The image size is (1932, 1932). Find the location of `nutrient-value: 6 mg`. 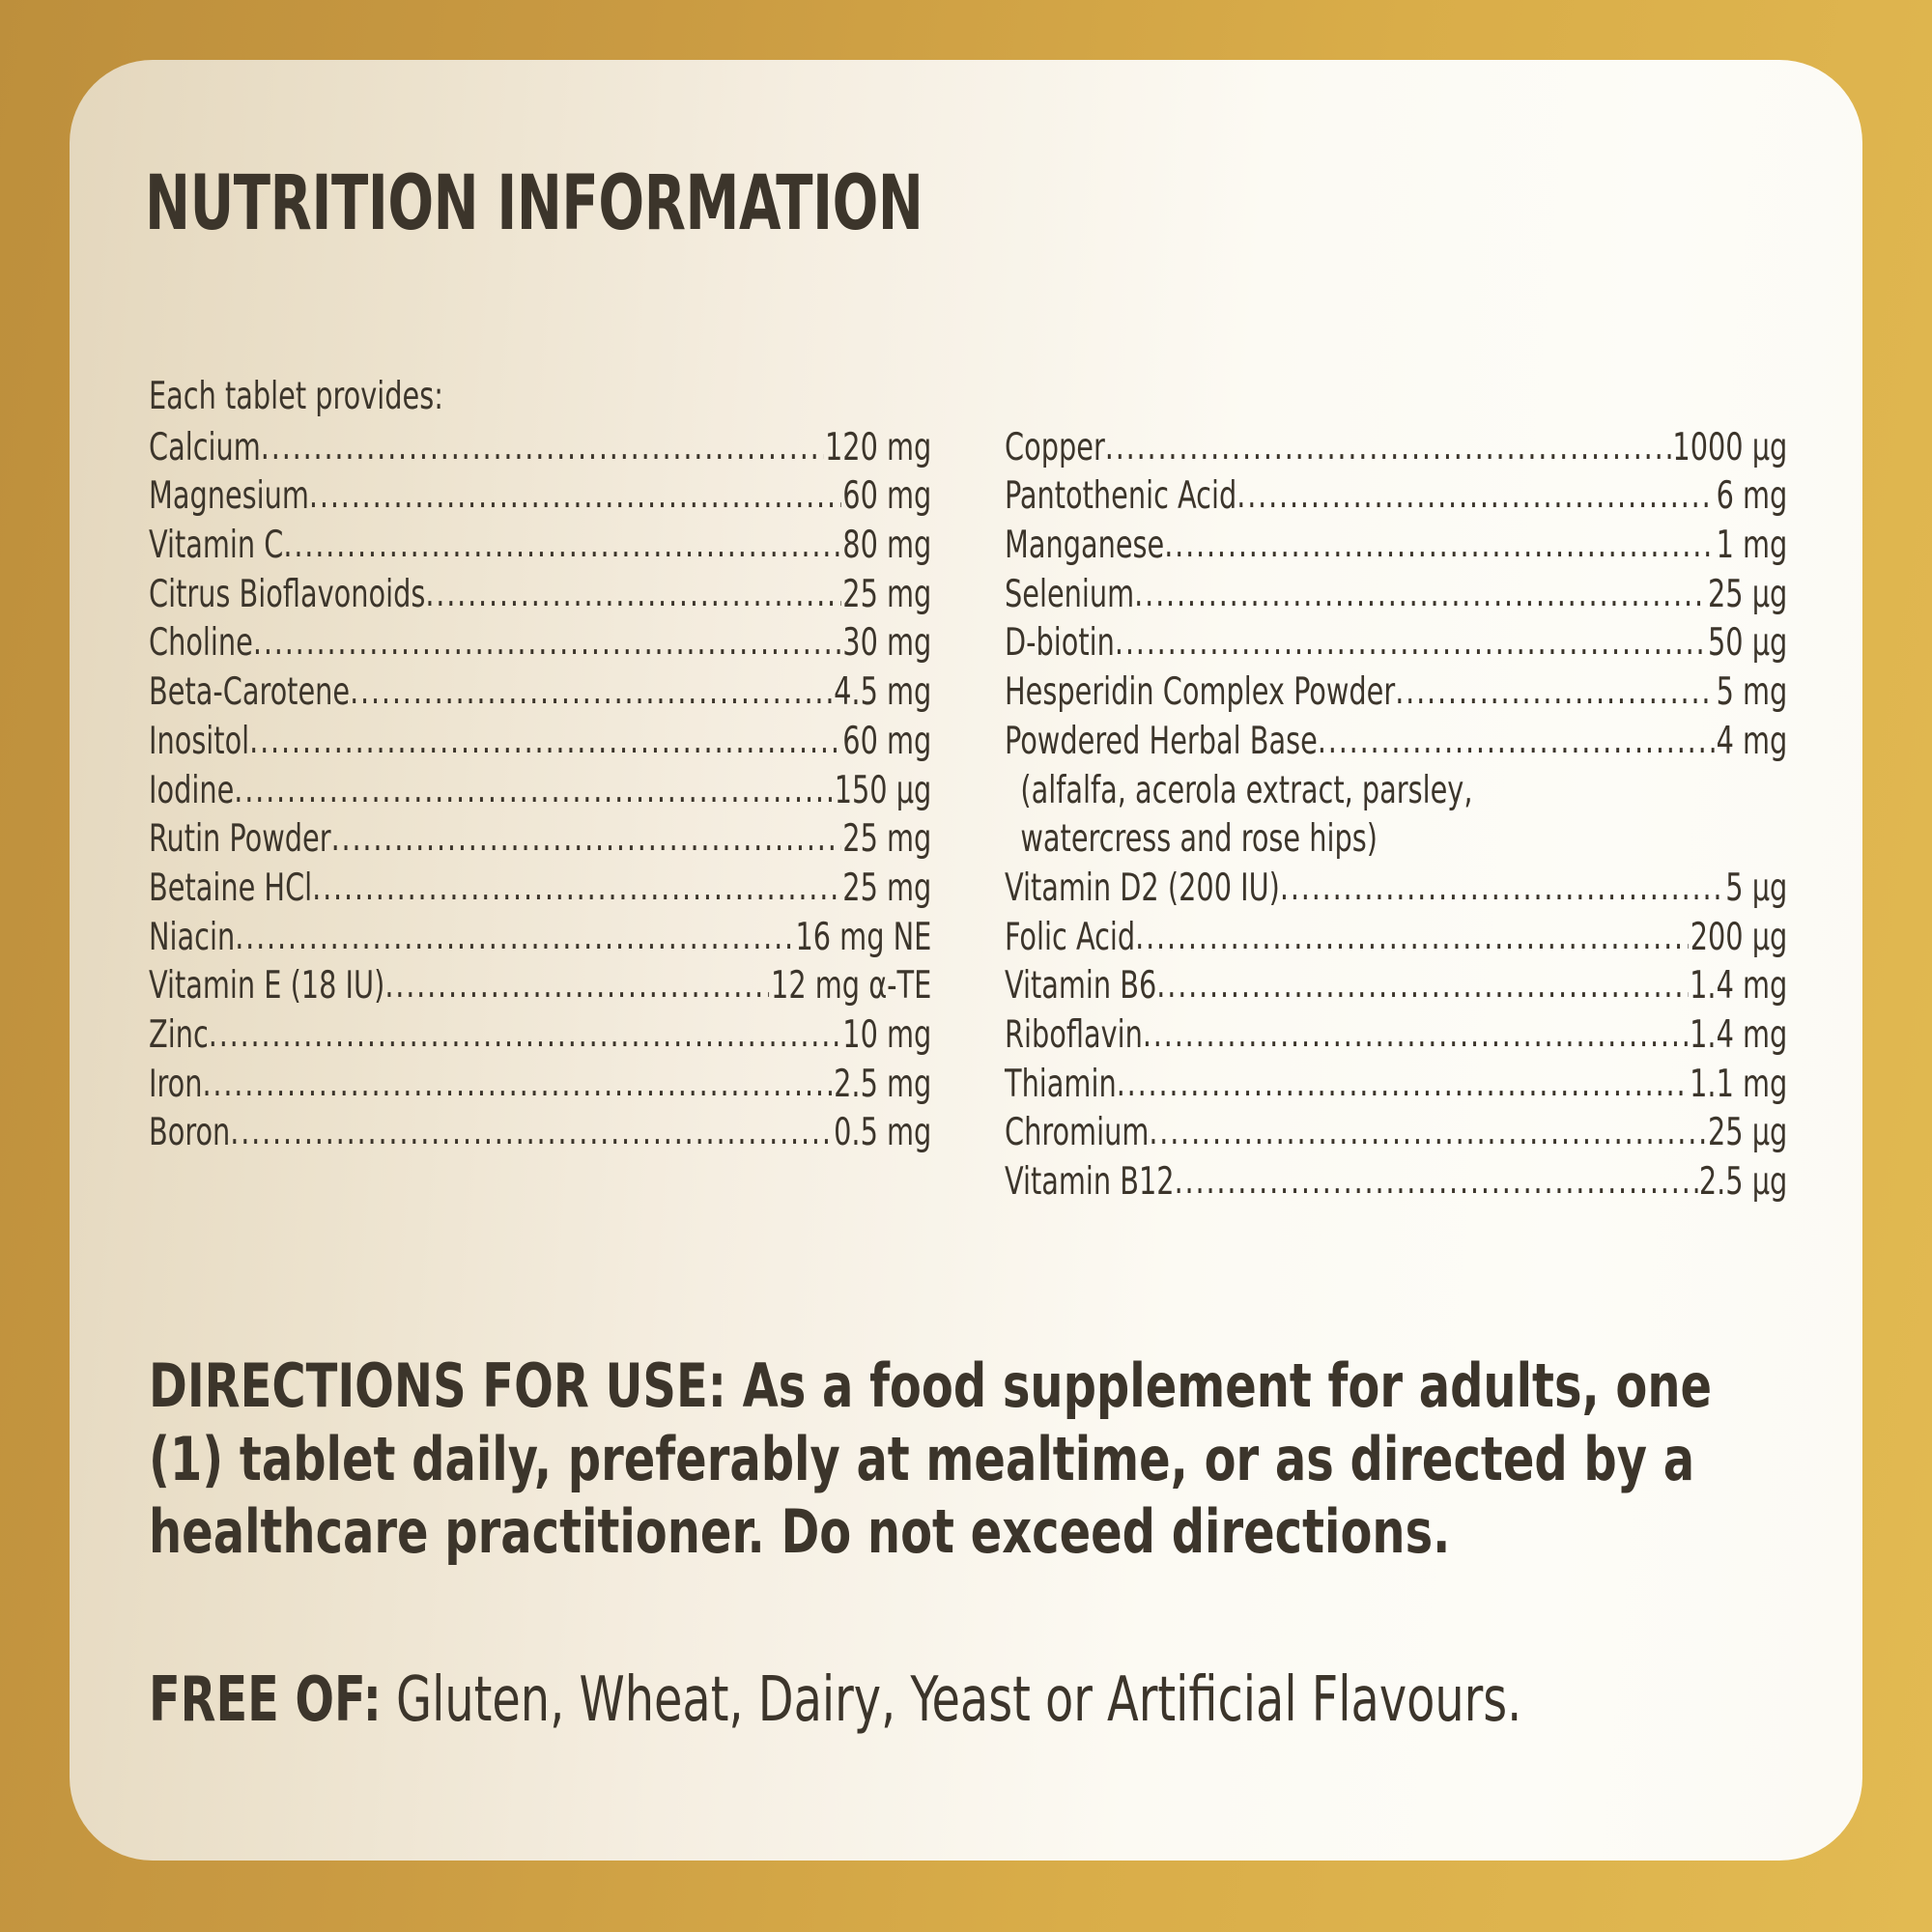

nutrient-value: 6 mg is located at coordinates (1752, 497).